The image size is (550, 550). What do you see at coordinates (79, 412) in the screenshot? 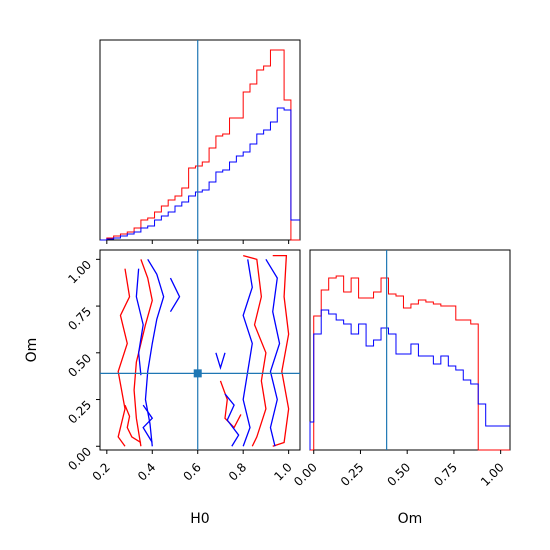
I see `contour-ytick-label-1: 0.25` at bounding box center [79, 412].